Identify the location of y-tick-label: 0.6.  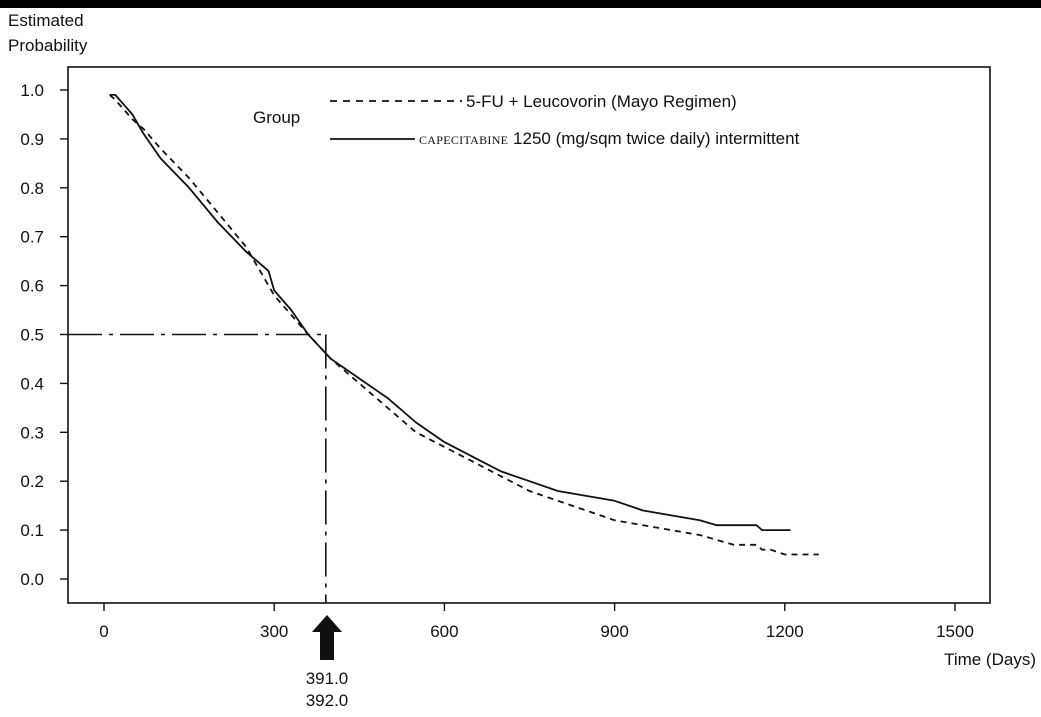
(32, 286).